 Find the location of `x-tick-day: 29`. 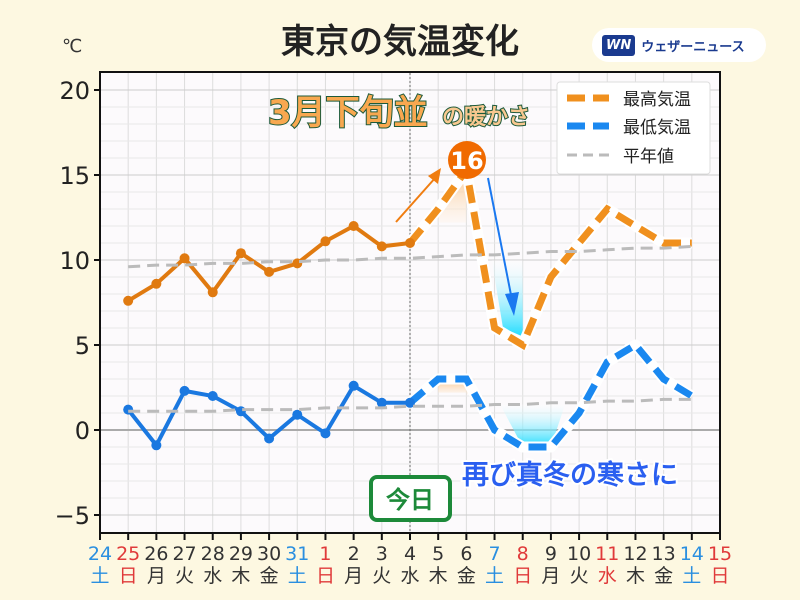

x-tick-day: 29 is located at coordinates (241, 554).